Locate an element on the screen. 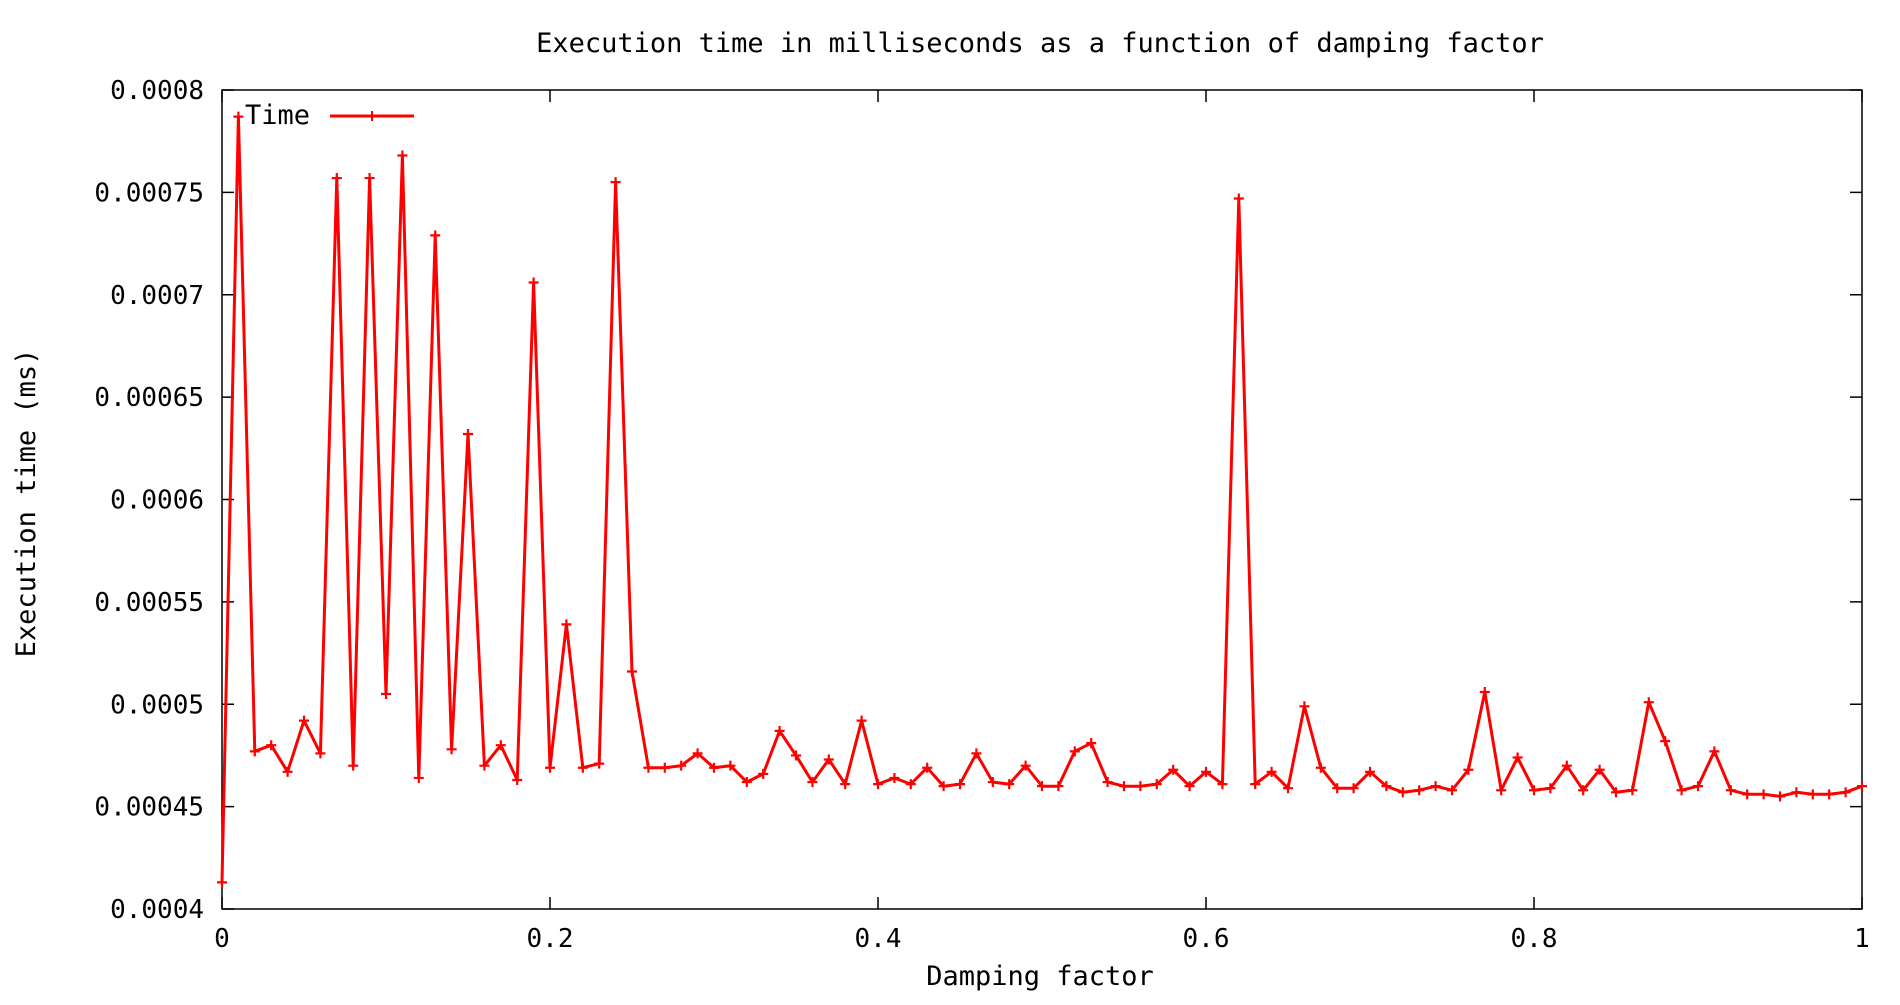  y-tick-label: 0.00065 is located at coordinates (149, 398).